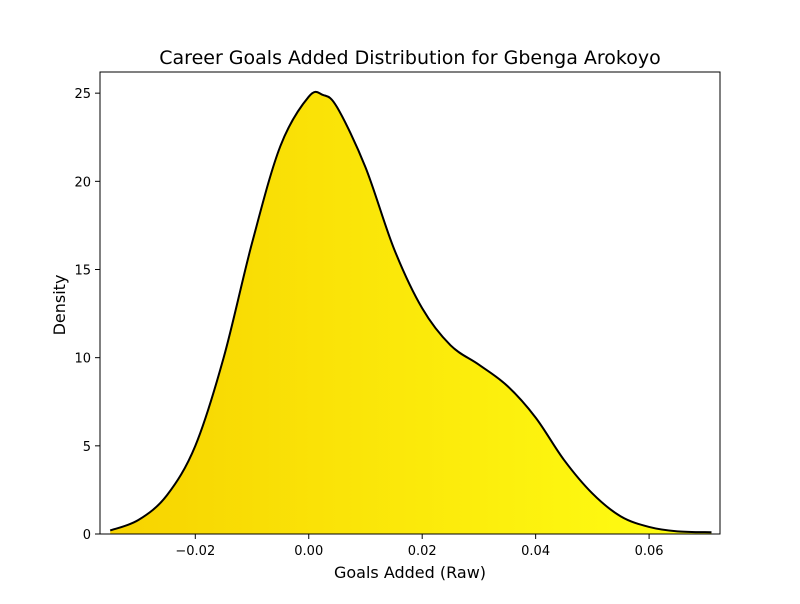 The height and width of the screenshot is (604, 800). What do you see at coordinates (59, 305) in the screenshot?
I see `y-axis-title: Density` at bounding box center [59, 305].